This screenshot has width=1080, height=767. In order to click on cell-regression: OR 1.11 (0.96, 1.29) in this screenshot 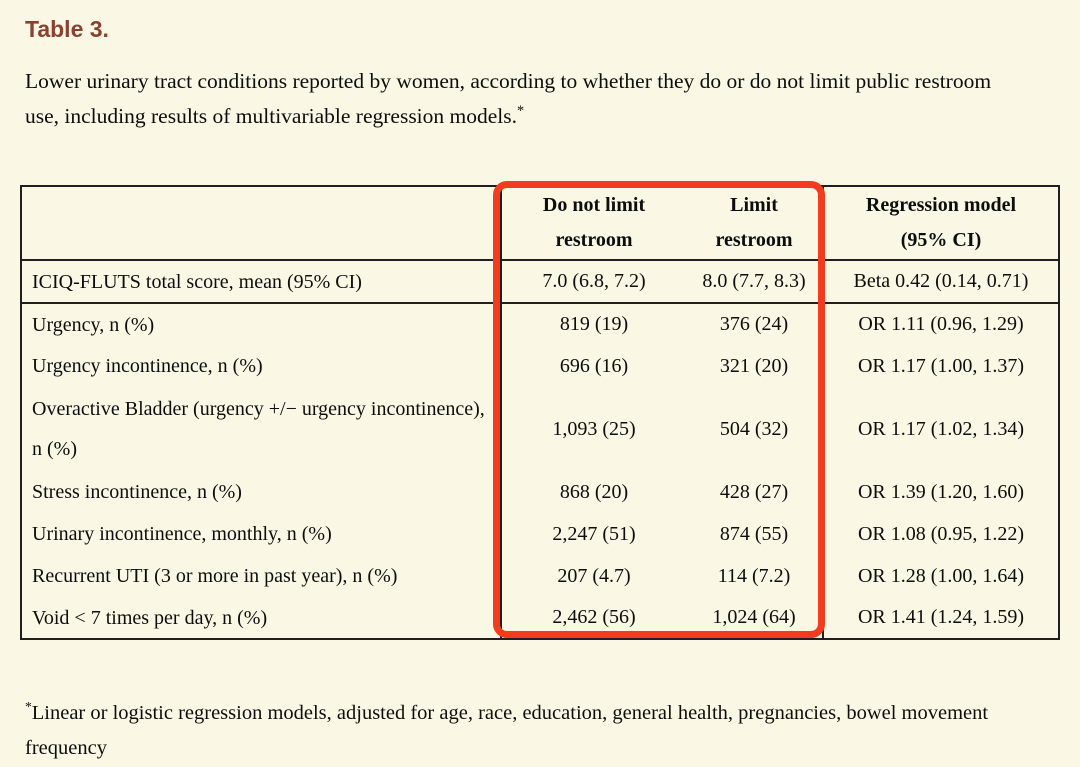, I will do `click(941, 324)`.